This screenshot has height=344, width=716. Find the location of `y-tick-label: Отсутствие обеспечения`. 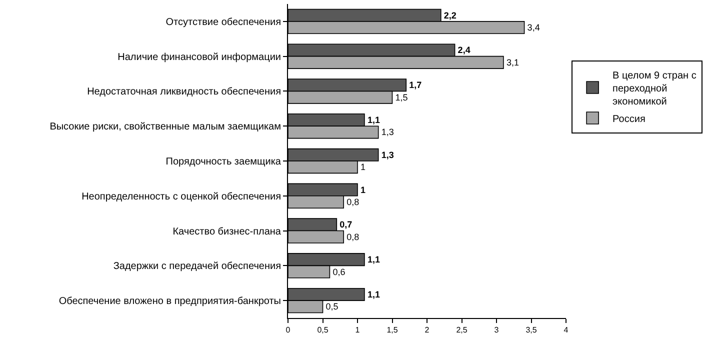

y-tick-label: Отсутствие обеспечения is located at coordinates (223, 22).